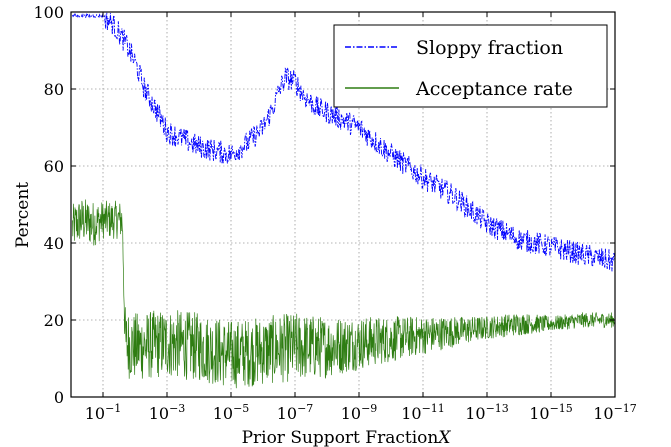 This screenshot has height=447, width=671. Describe the element at coordinates (295, 412) in the screenshot. I see `x-tick-label: 10⁻⁷` at that location.